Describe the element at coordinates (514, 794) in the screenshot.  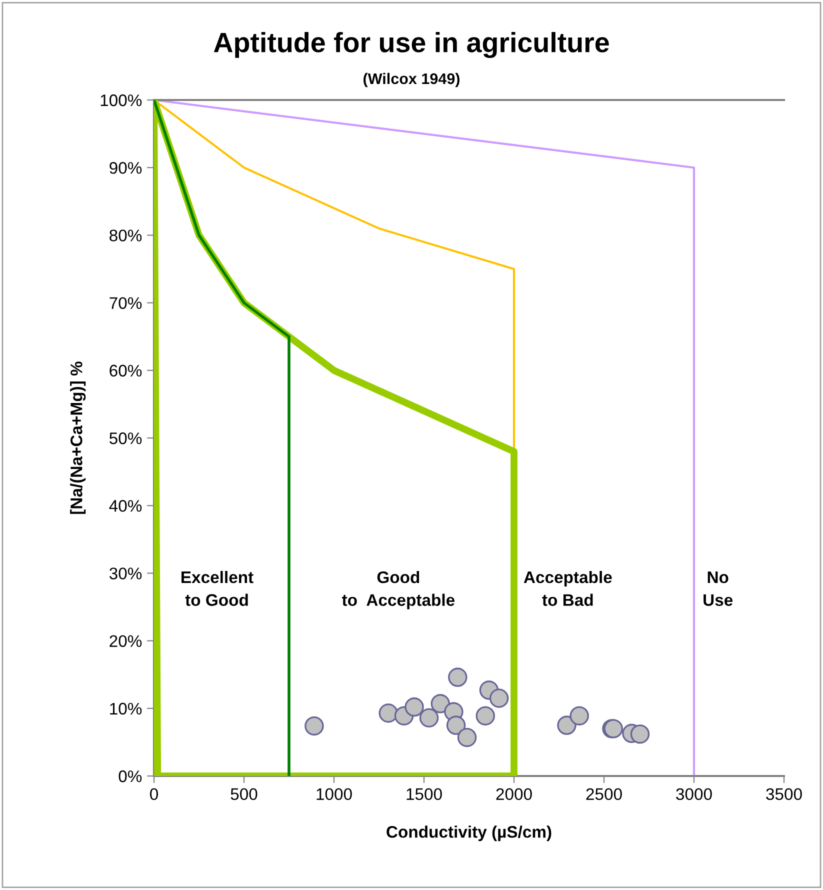
I see `x-tick-label: 2000` at that location.